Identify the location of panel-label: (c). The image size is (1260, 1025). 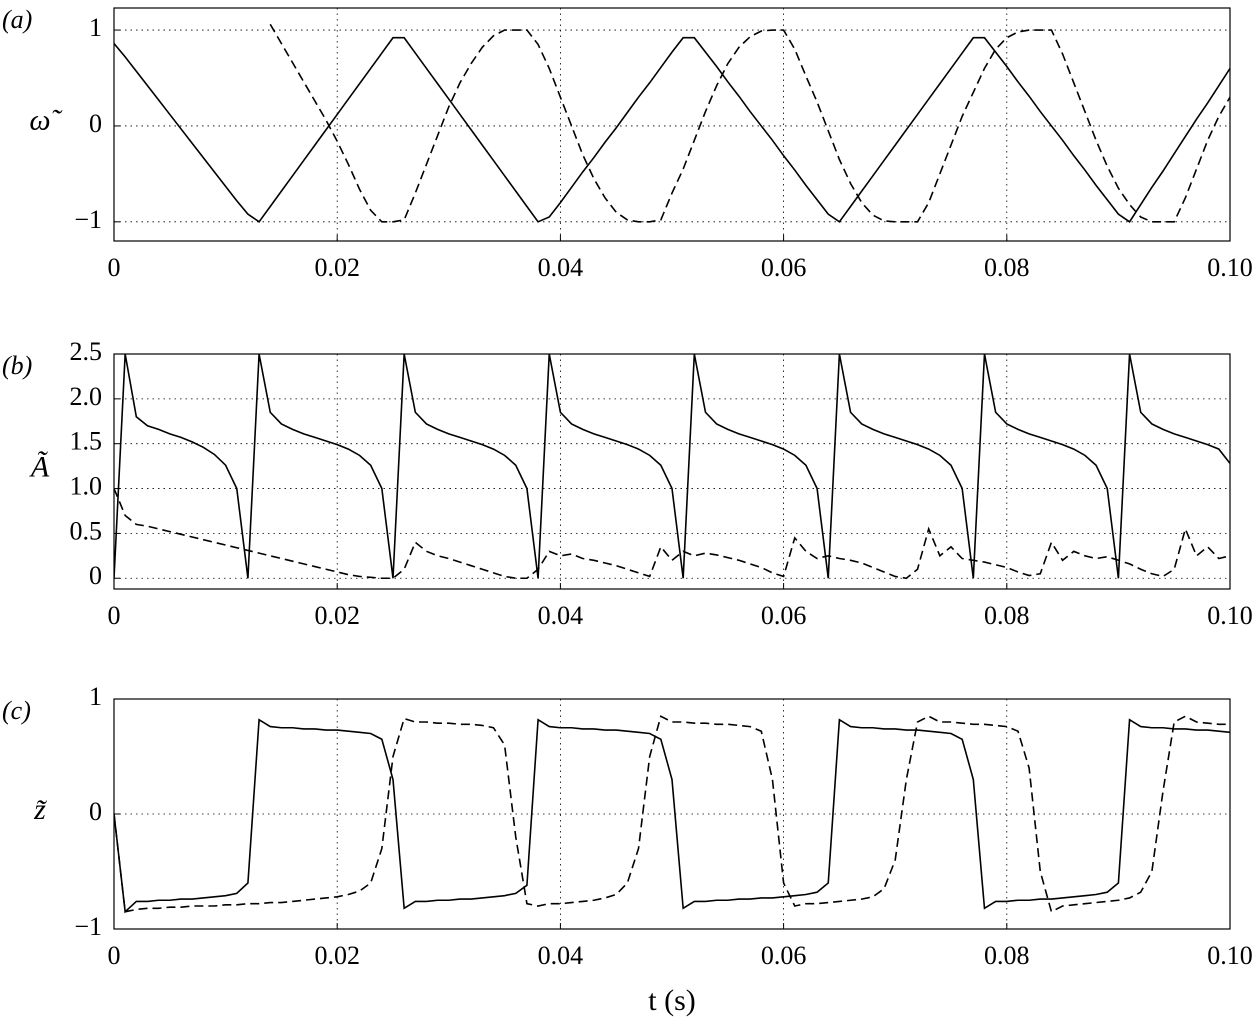
(16, 710).